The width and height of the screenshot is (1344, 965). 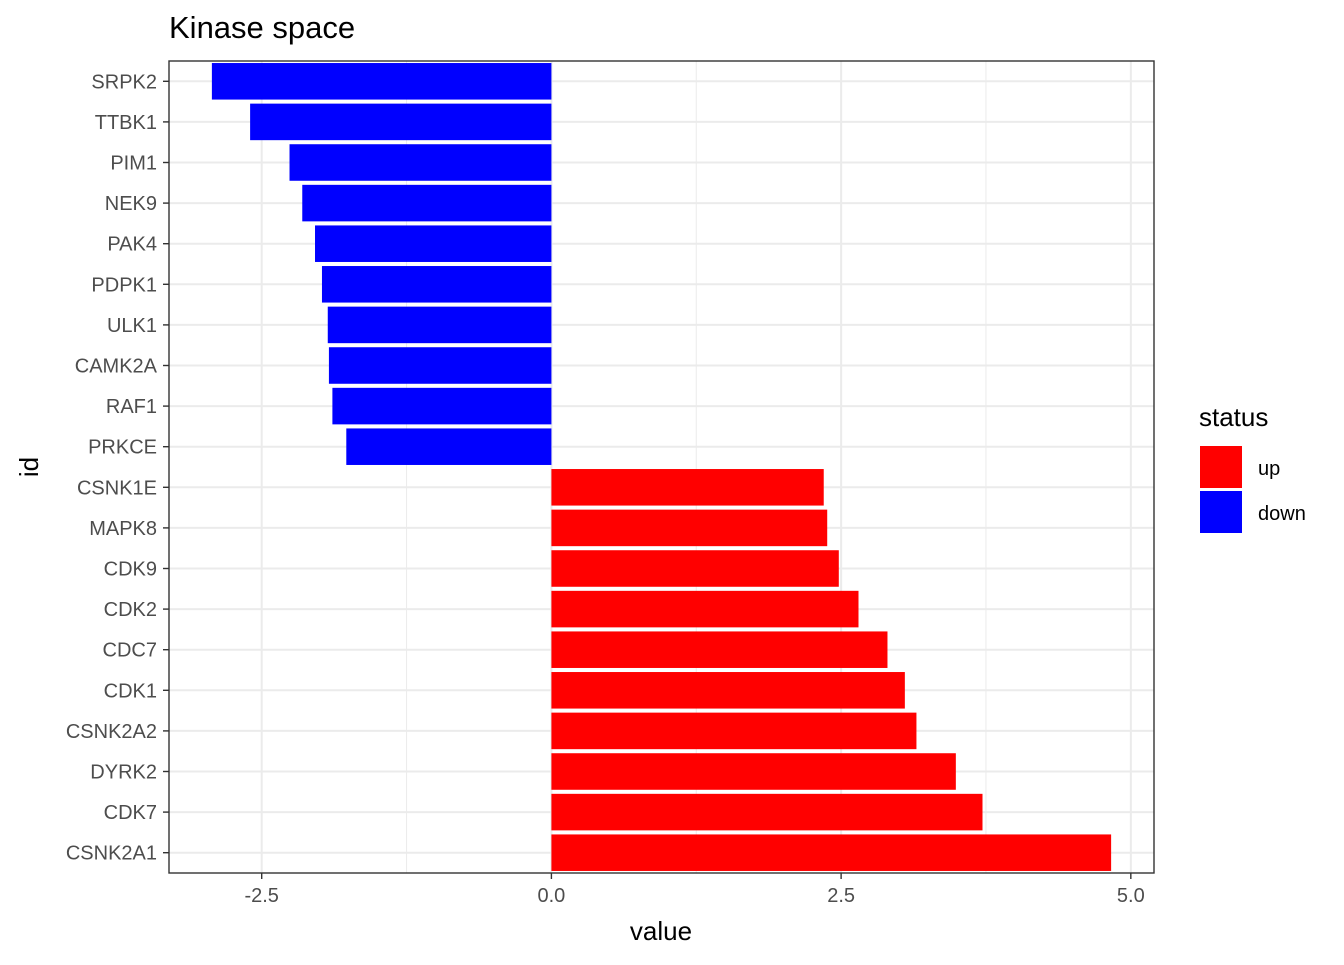 I want to click on legend: status up down, so click(x=1252, y=467).